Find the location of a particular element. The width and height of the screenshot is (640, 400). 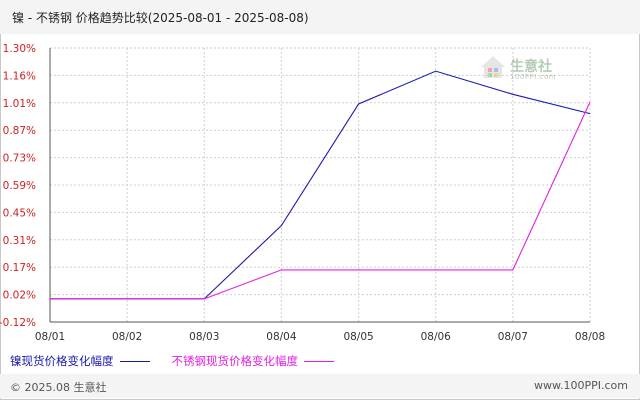

y-tick-label: 0.31% is located at coordinates (19, 241).